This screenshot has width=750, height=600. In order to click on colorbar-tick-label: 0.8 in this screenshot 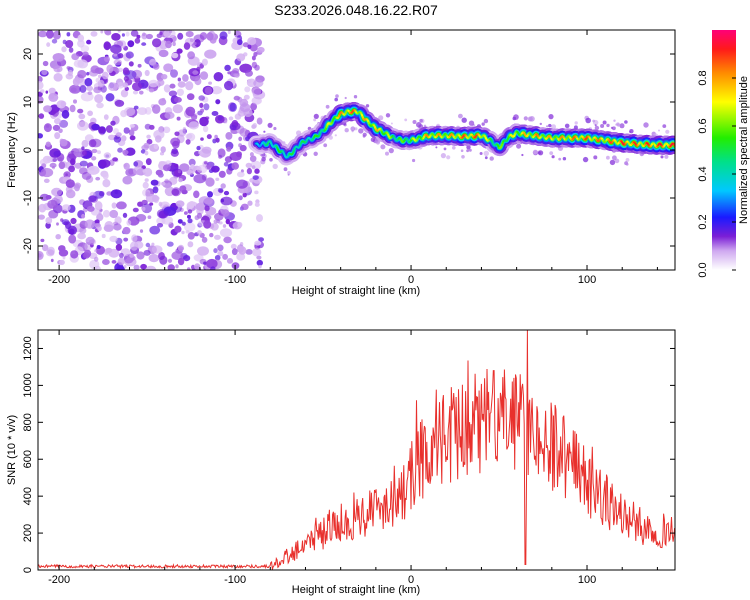, I will do `click(703, 77)`.